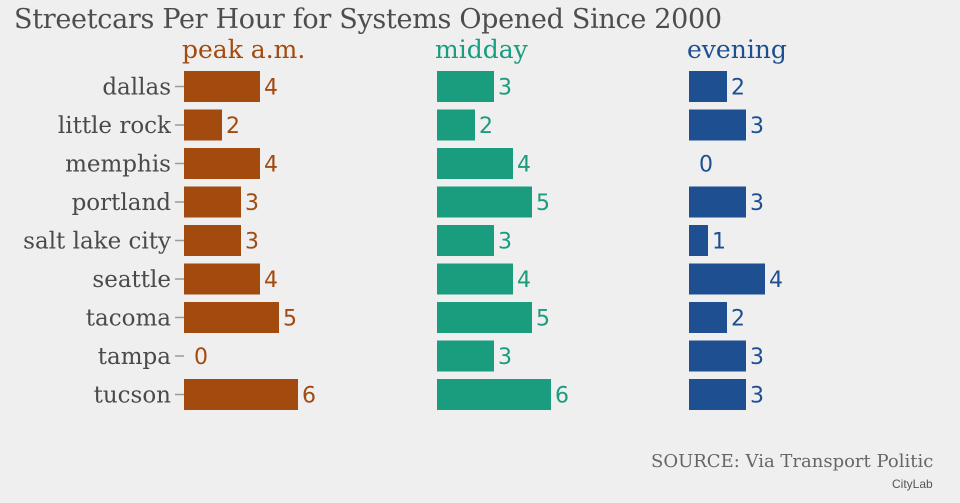 The height and width of the screenshot is (503, 960). Describe the element at coordinates (252, 242) in the screenshot. I see `value-label-peak-a-m-salt-lake-city: 3` at that location.